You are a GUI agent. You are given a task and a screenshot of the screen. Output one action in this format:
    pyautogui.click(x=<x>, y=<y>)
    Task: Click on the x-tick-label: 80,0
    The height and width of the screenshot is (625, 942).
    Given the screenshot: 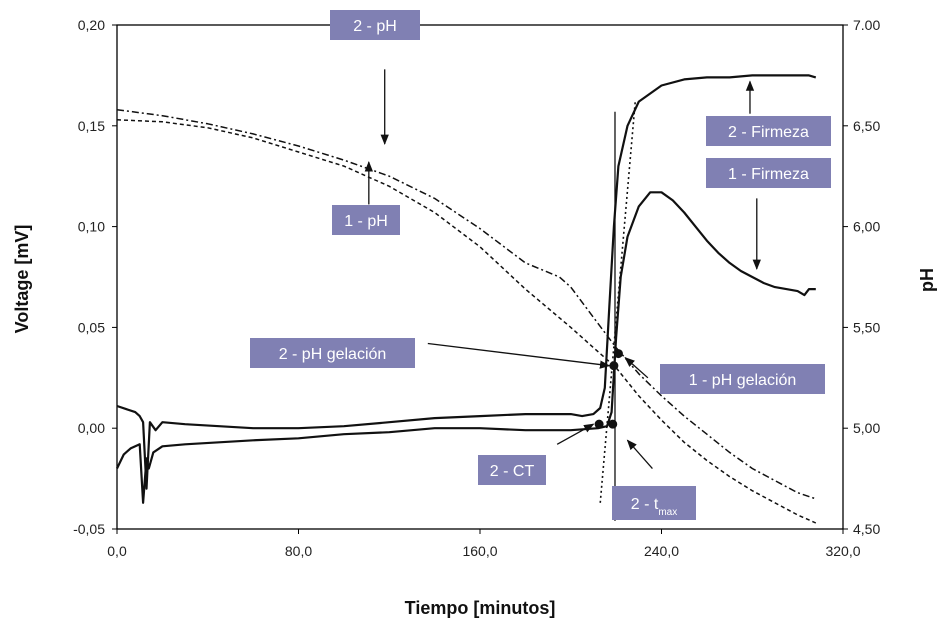 What is the action you would take?
    pyautogui.click(x=298, y=551)
    